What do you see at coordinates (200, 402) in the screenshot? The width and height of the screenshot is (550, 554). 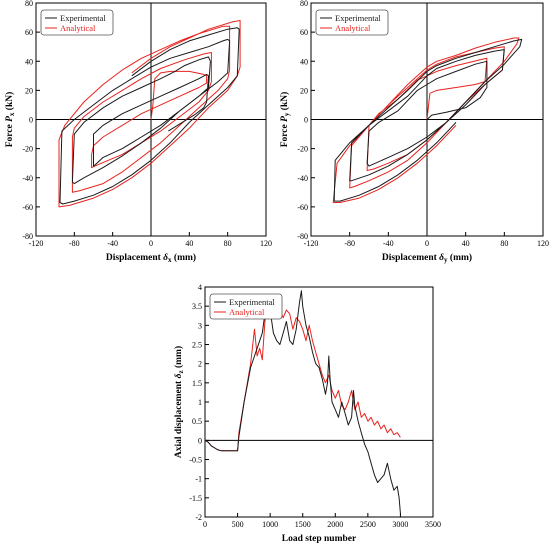 I see `y-tick-label: 1` at bounding box center [200, 402].